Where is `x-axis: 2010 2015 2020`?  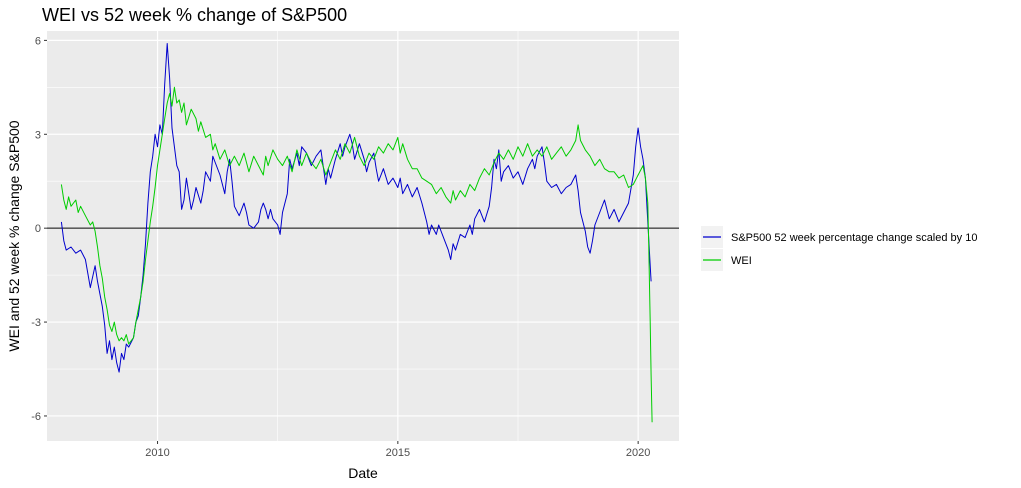 x-axis: 2010 2015 2020 is located at coordinates (397, 450).